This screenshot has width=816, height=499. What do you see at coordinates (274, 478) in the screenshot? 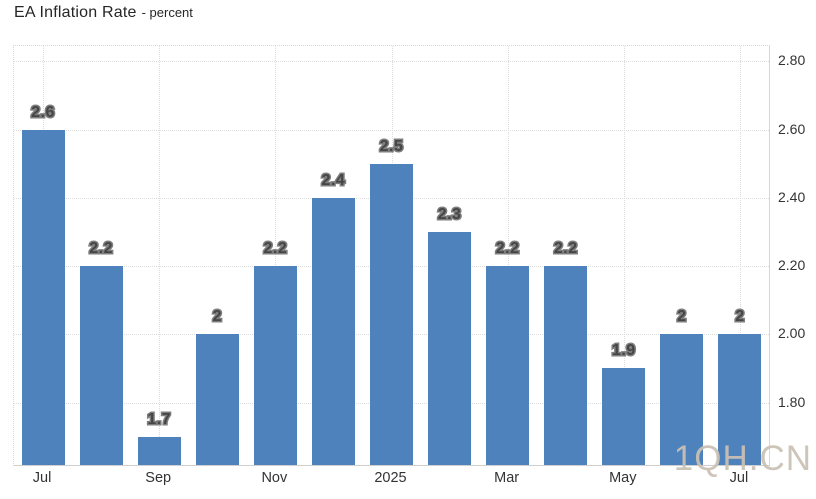
I see `x-tick-label: Nov` at bounding box center [274, 478].